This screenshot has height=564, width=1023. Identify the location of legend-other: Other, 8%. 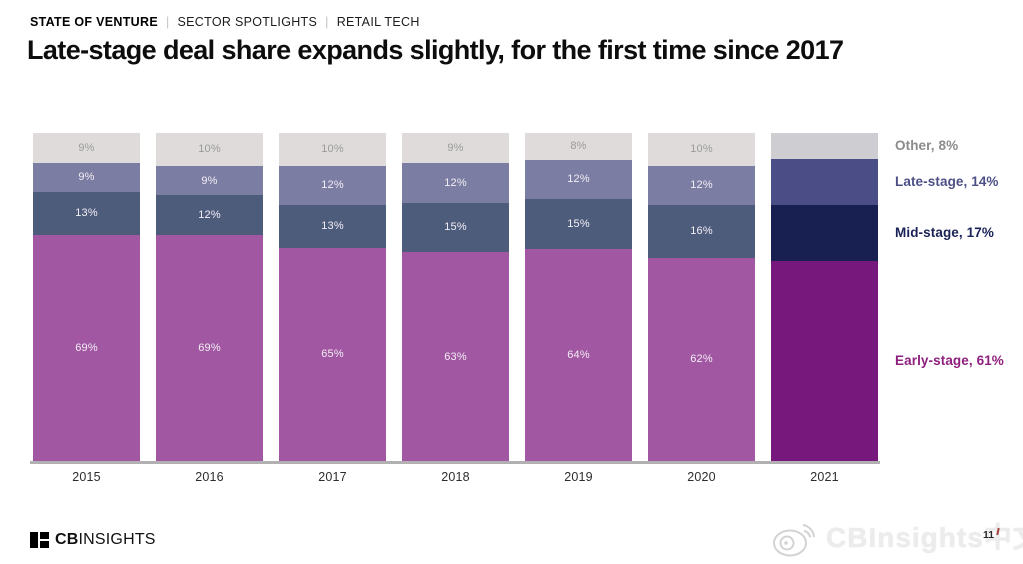
(927, 146).